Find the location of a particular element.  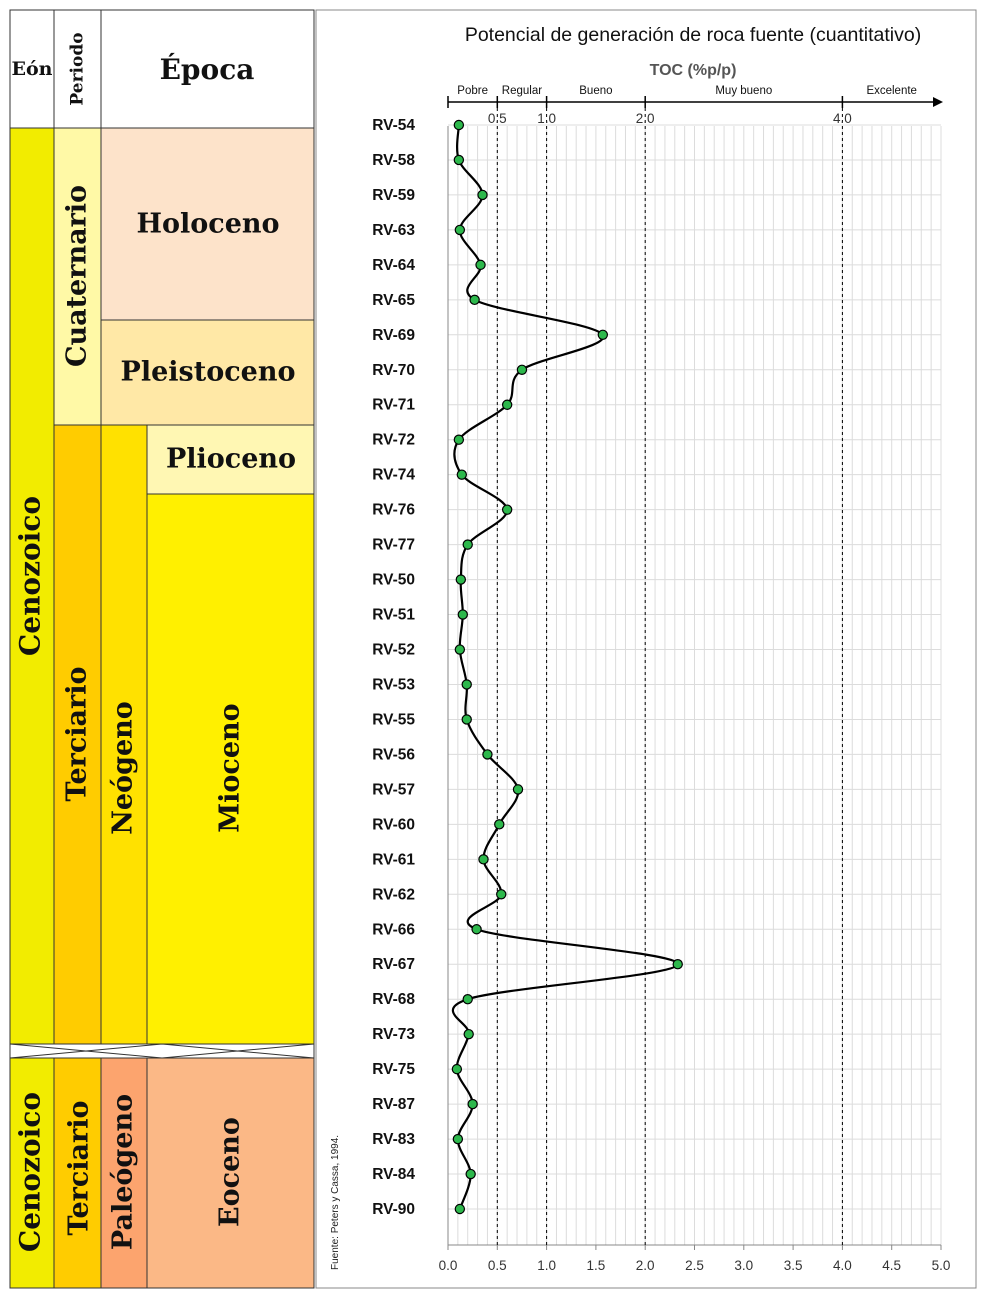

sample-label: RV-67 is located at coordinates (393, 964).